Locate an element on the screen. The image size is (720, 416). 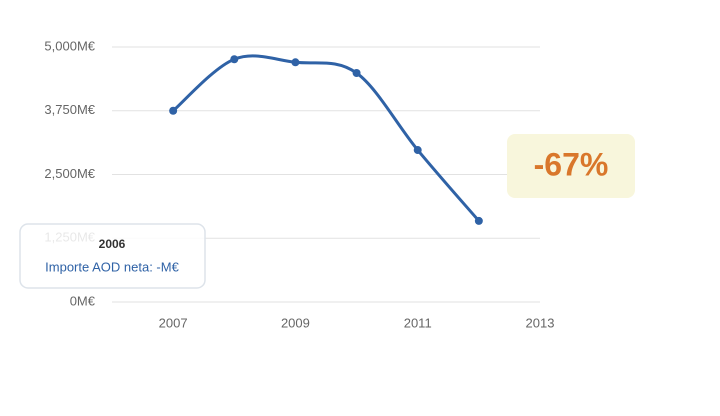
tooltip-text: Importe AOD neta: -M€ is located at coordinates (112, 266).